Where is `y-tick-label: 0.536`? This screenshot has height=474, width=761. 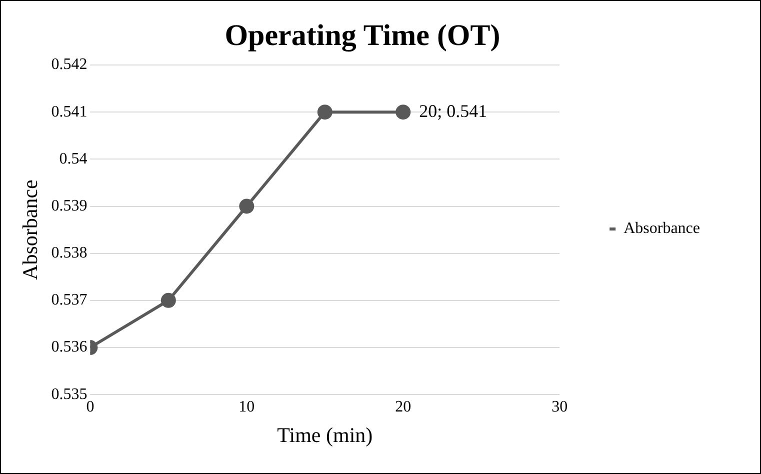
y-tick-label: 0.536 is located at coordinates (69, 347).